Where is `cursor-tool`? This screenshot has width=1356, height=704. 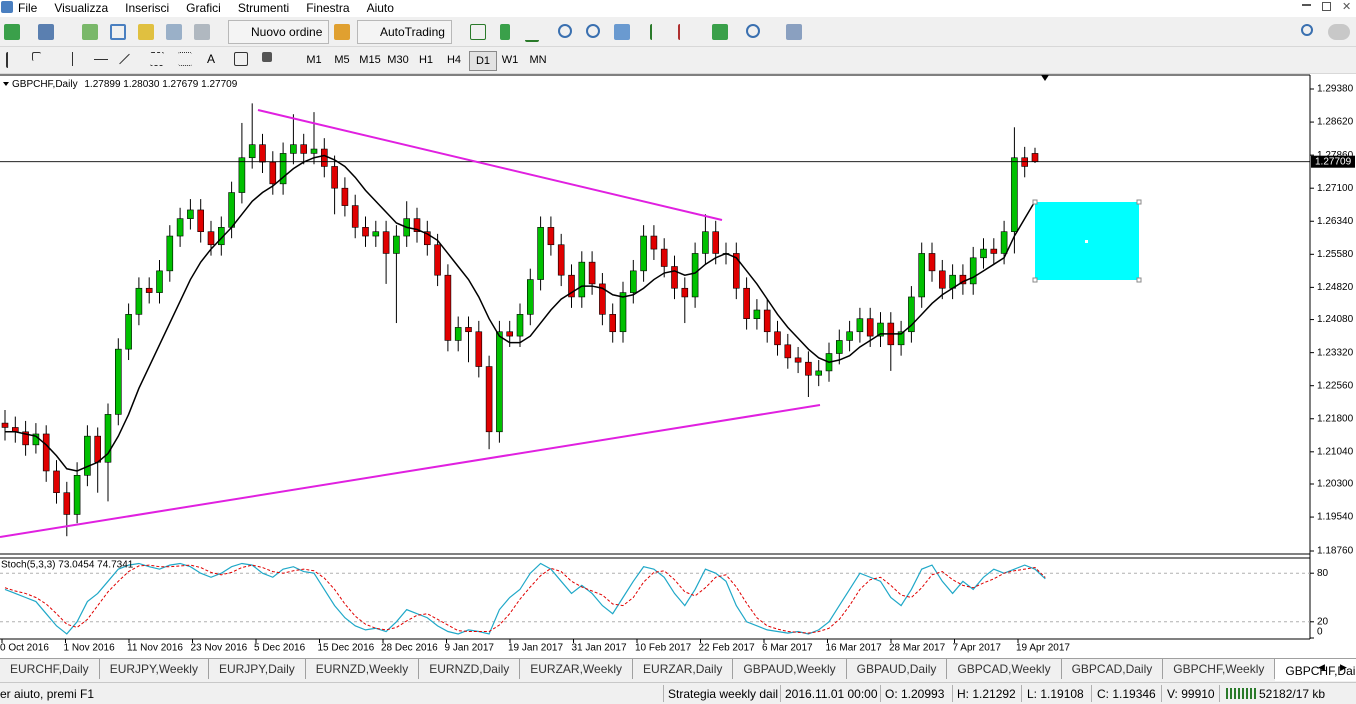
cursor-tool is located at coordinates (11, 60).